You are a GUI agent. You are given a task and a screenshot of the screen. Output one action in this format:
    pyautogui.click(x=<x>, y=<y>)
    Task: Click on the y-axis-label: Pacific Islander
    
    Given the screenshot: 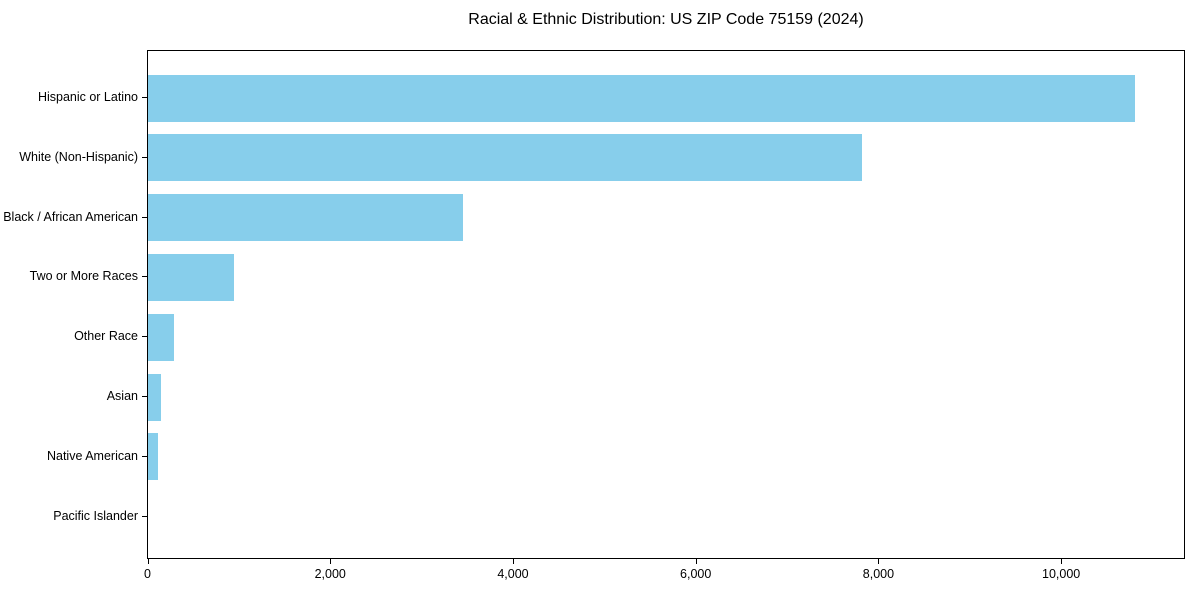 What is the action you would take?
    pyautogui.click(x=95, y=515)
    